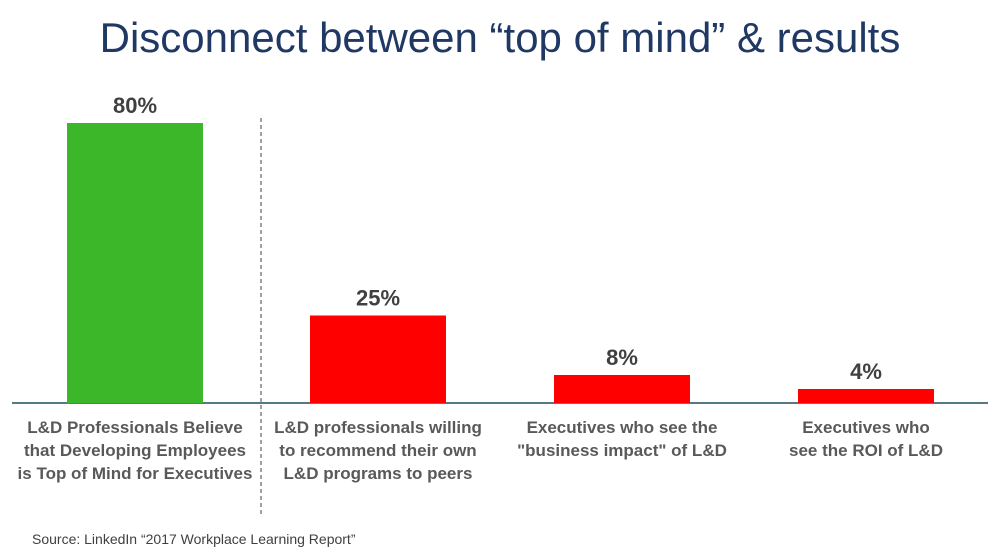 This screenshot has height=559, width=1000. What do you see at coordinates (378, 298) in the screenshot?
I see `value-label-2: 25%` at bounding box center [378, 298].